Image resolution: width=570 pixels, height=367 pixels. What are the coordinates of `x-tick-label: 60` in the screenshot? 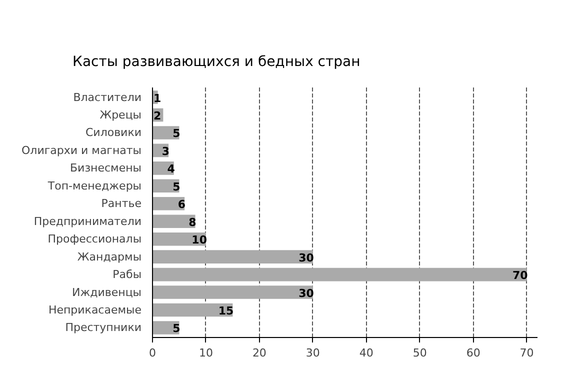 It's located at (473, 353).